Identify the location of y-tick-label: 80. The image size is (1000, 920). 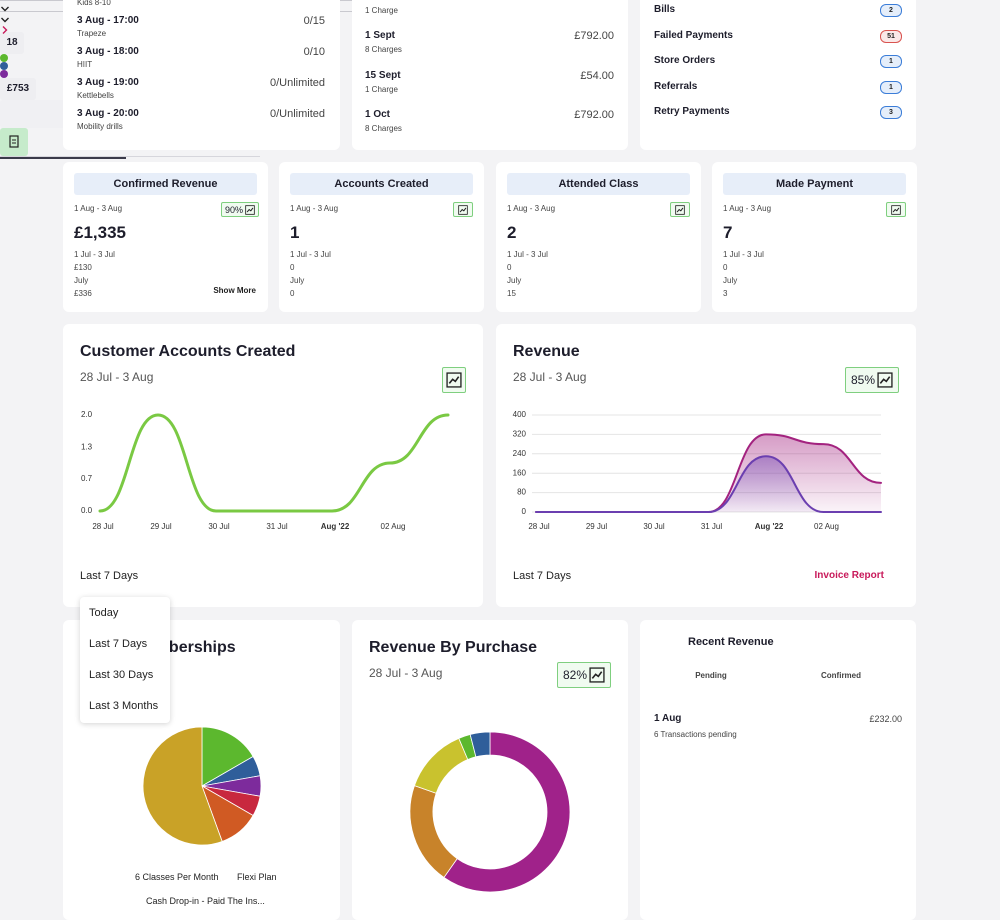
(521, 492).